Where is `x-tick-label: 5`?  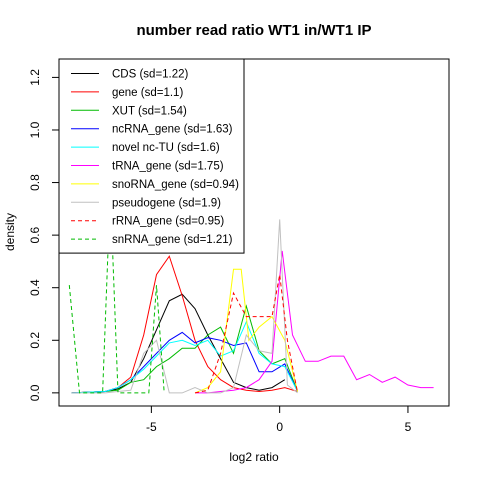
x-tick-label: 5 is located at coordinates (408, 427).